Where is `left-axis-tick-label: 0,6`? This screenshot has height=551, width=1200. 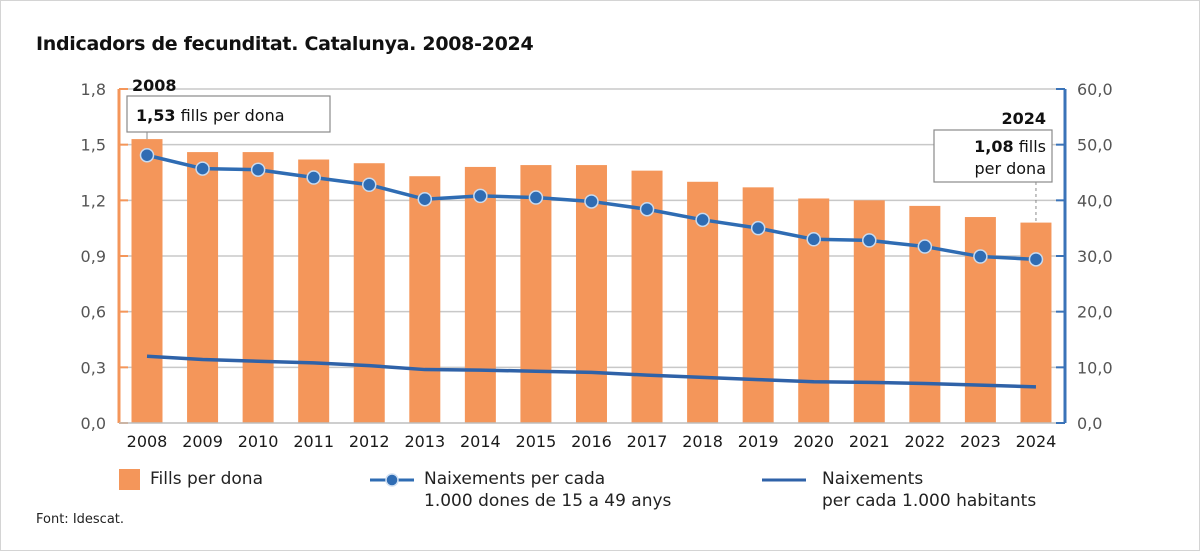 left-axis-tick-label: 0,6 is located at coordinates (93, 312).